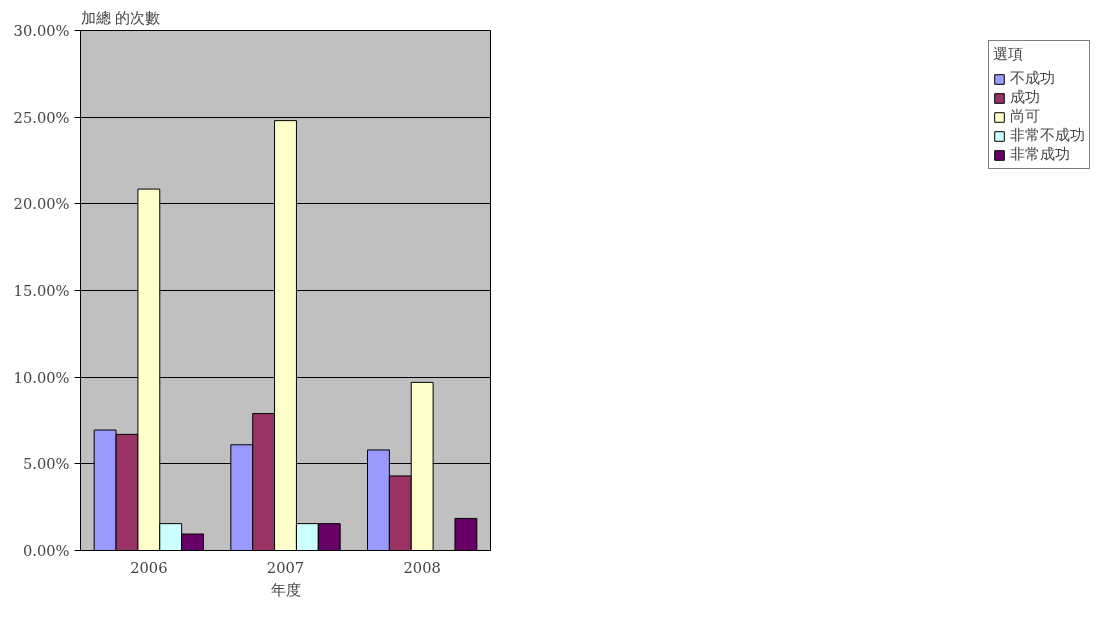 This screenshot has height=622, width=1108. What do you see at coordinates (422, 567) in the screenshot?
I see `x-tick-label: 2008` at bounding box center [422, 567].